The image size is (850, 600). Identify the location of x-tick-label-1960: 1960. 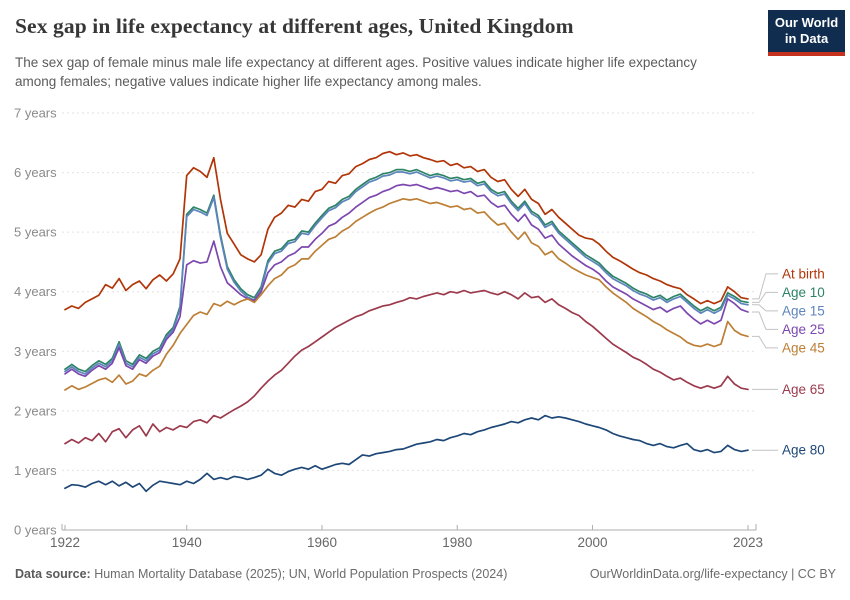
(322, 542).